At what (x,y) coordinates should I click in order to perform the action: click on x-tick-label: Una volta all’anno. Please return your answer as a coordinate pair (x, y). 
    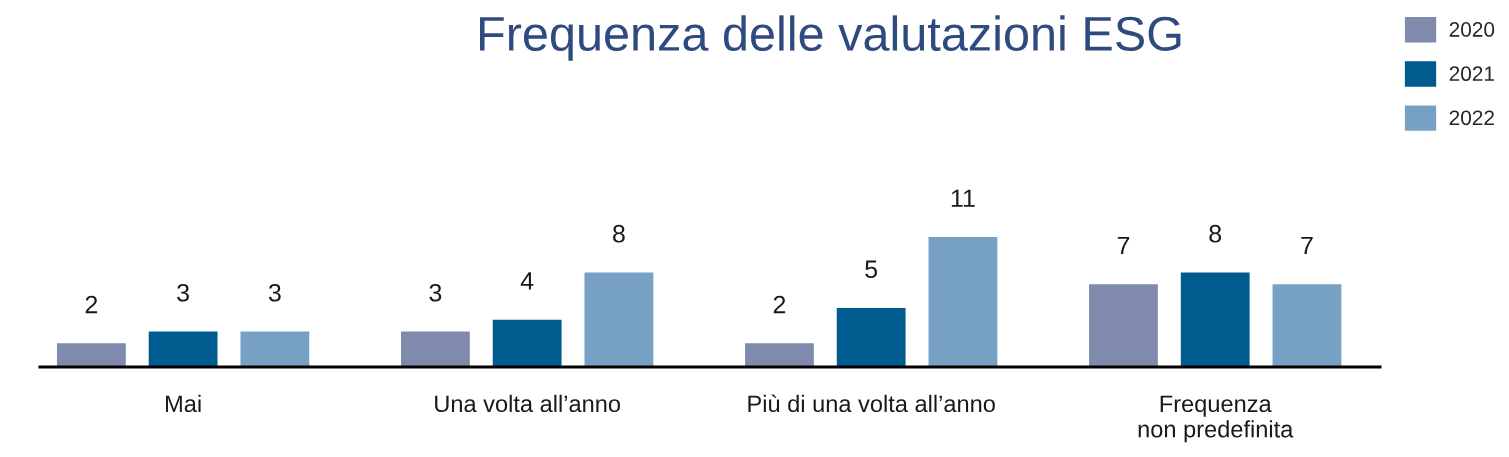
    Looking at the image, I should click on (528, 403).